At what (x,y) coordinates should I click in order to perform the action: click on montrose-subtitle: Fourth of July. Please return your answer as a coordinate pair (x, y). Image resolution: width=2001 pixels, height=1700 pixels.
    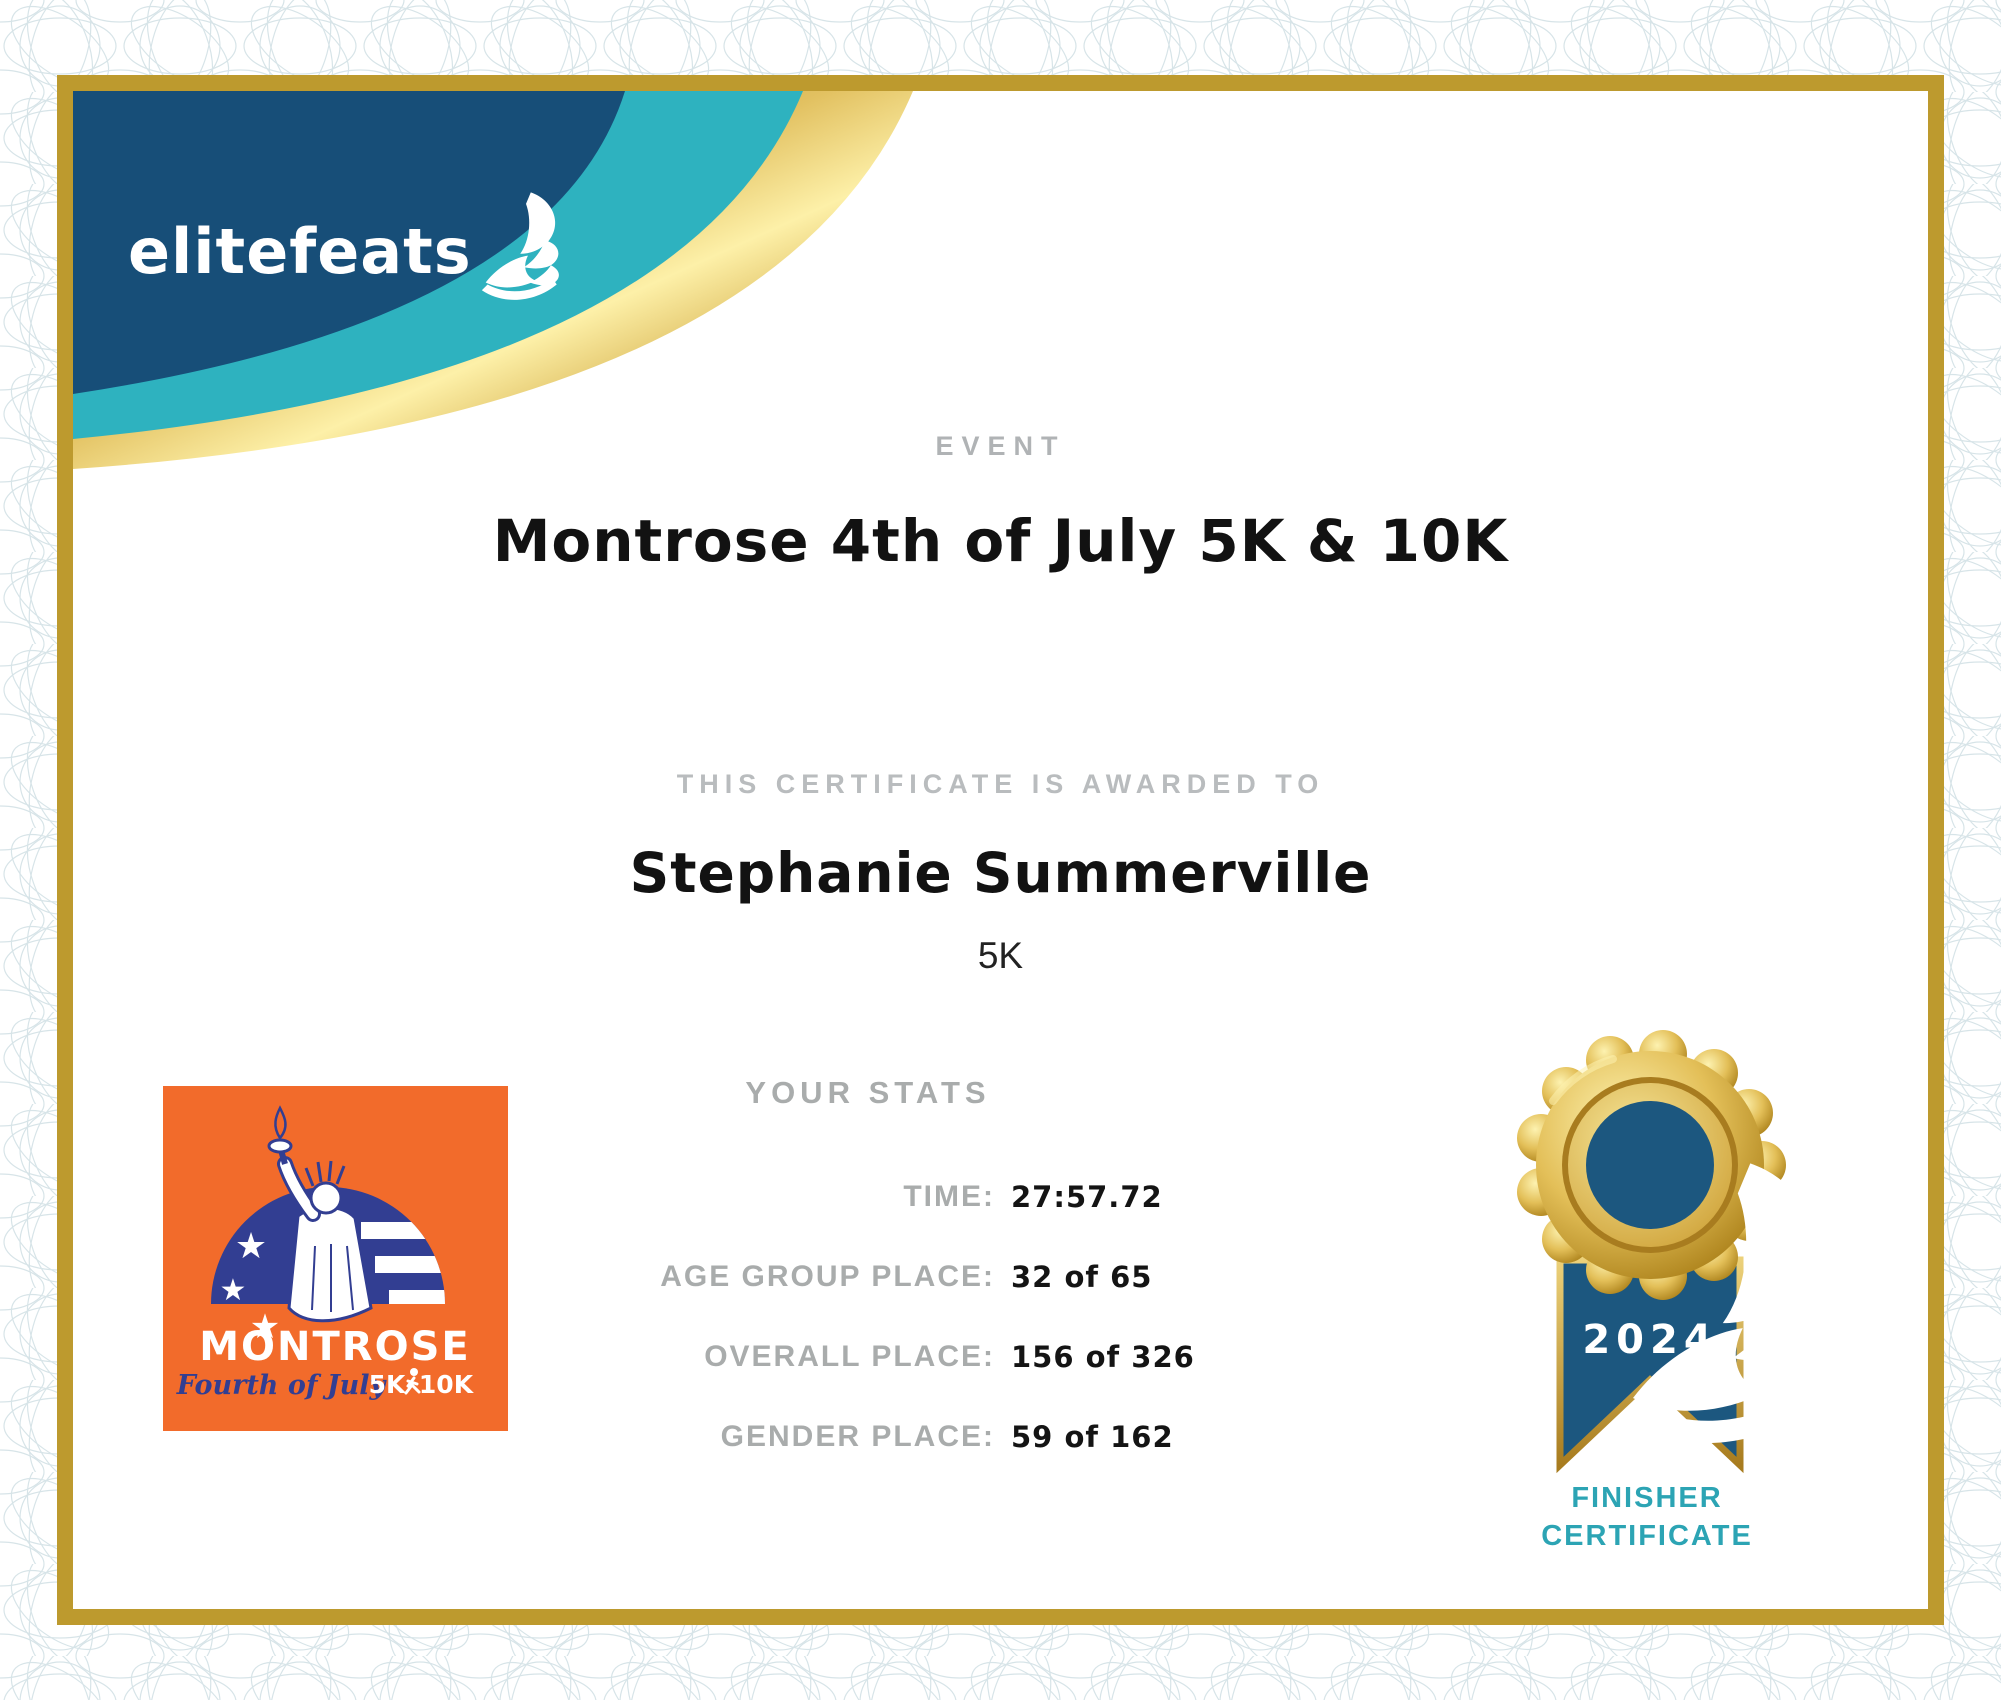
    Looking at the image, I should click on (282, 1385).